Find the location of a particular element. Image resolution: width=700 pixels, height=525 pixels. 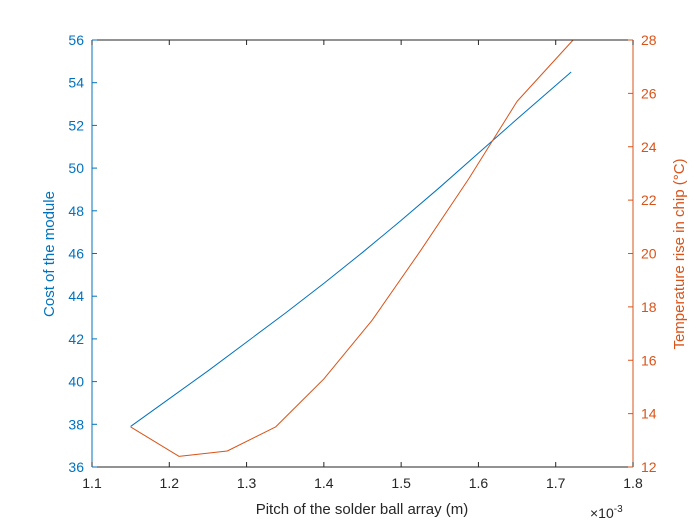

right-y-tick-label: 18 is located at coordinates (649, 307).